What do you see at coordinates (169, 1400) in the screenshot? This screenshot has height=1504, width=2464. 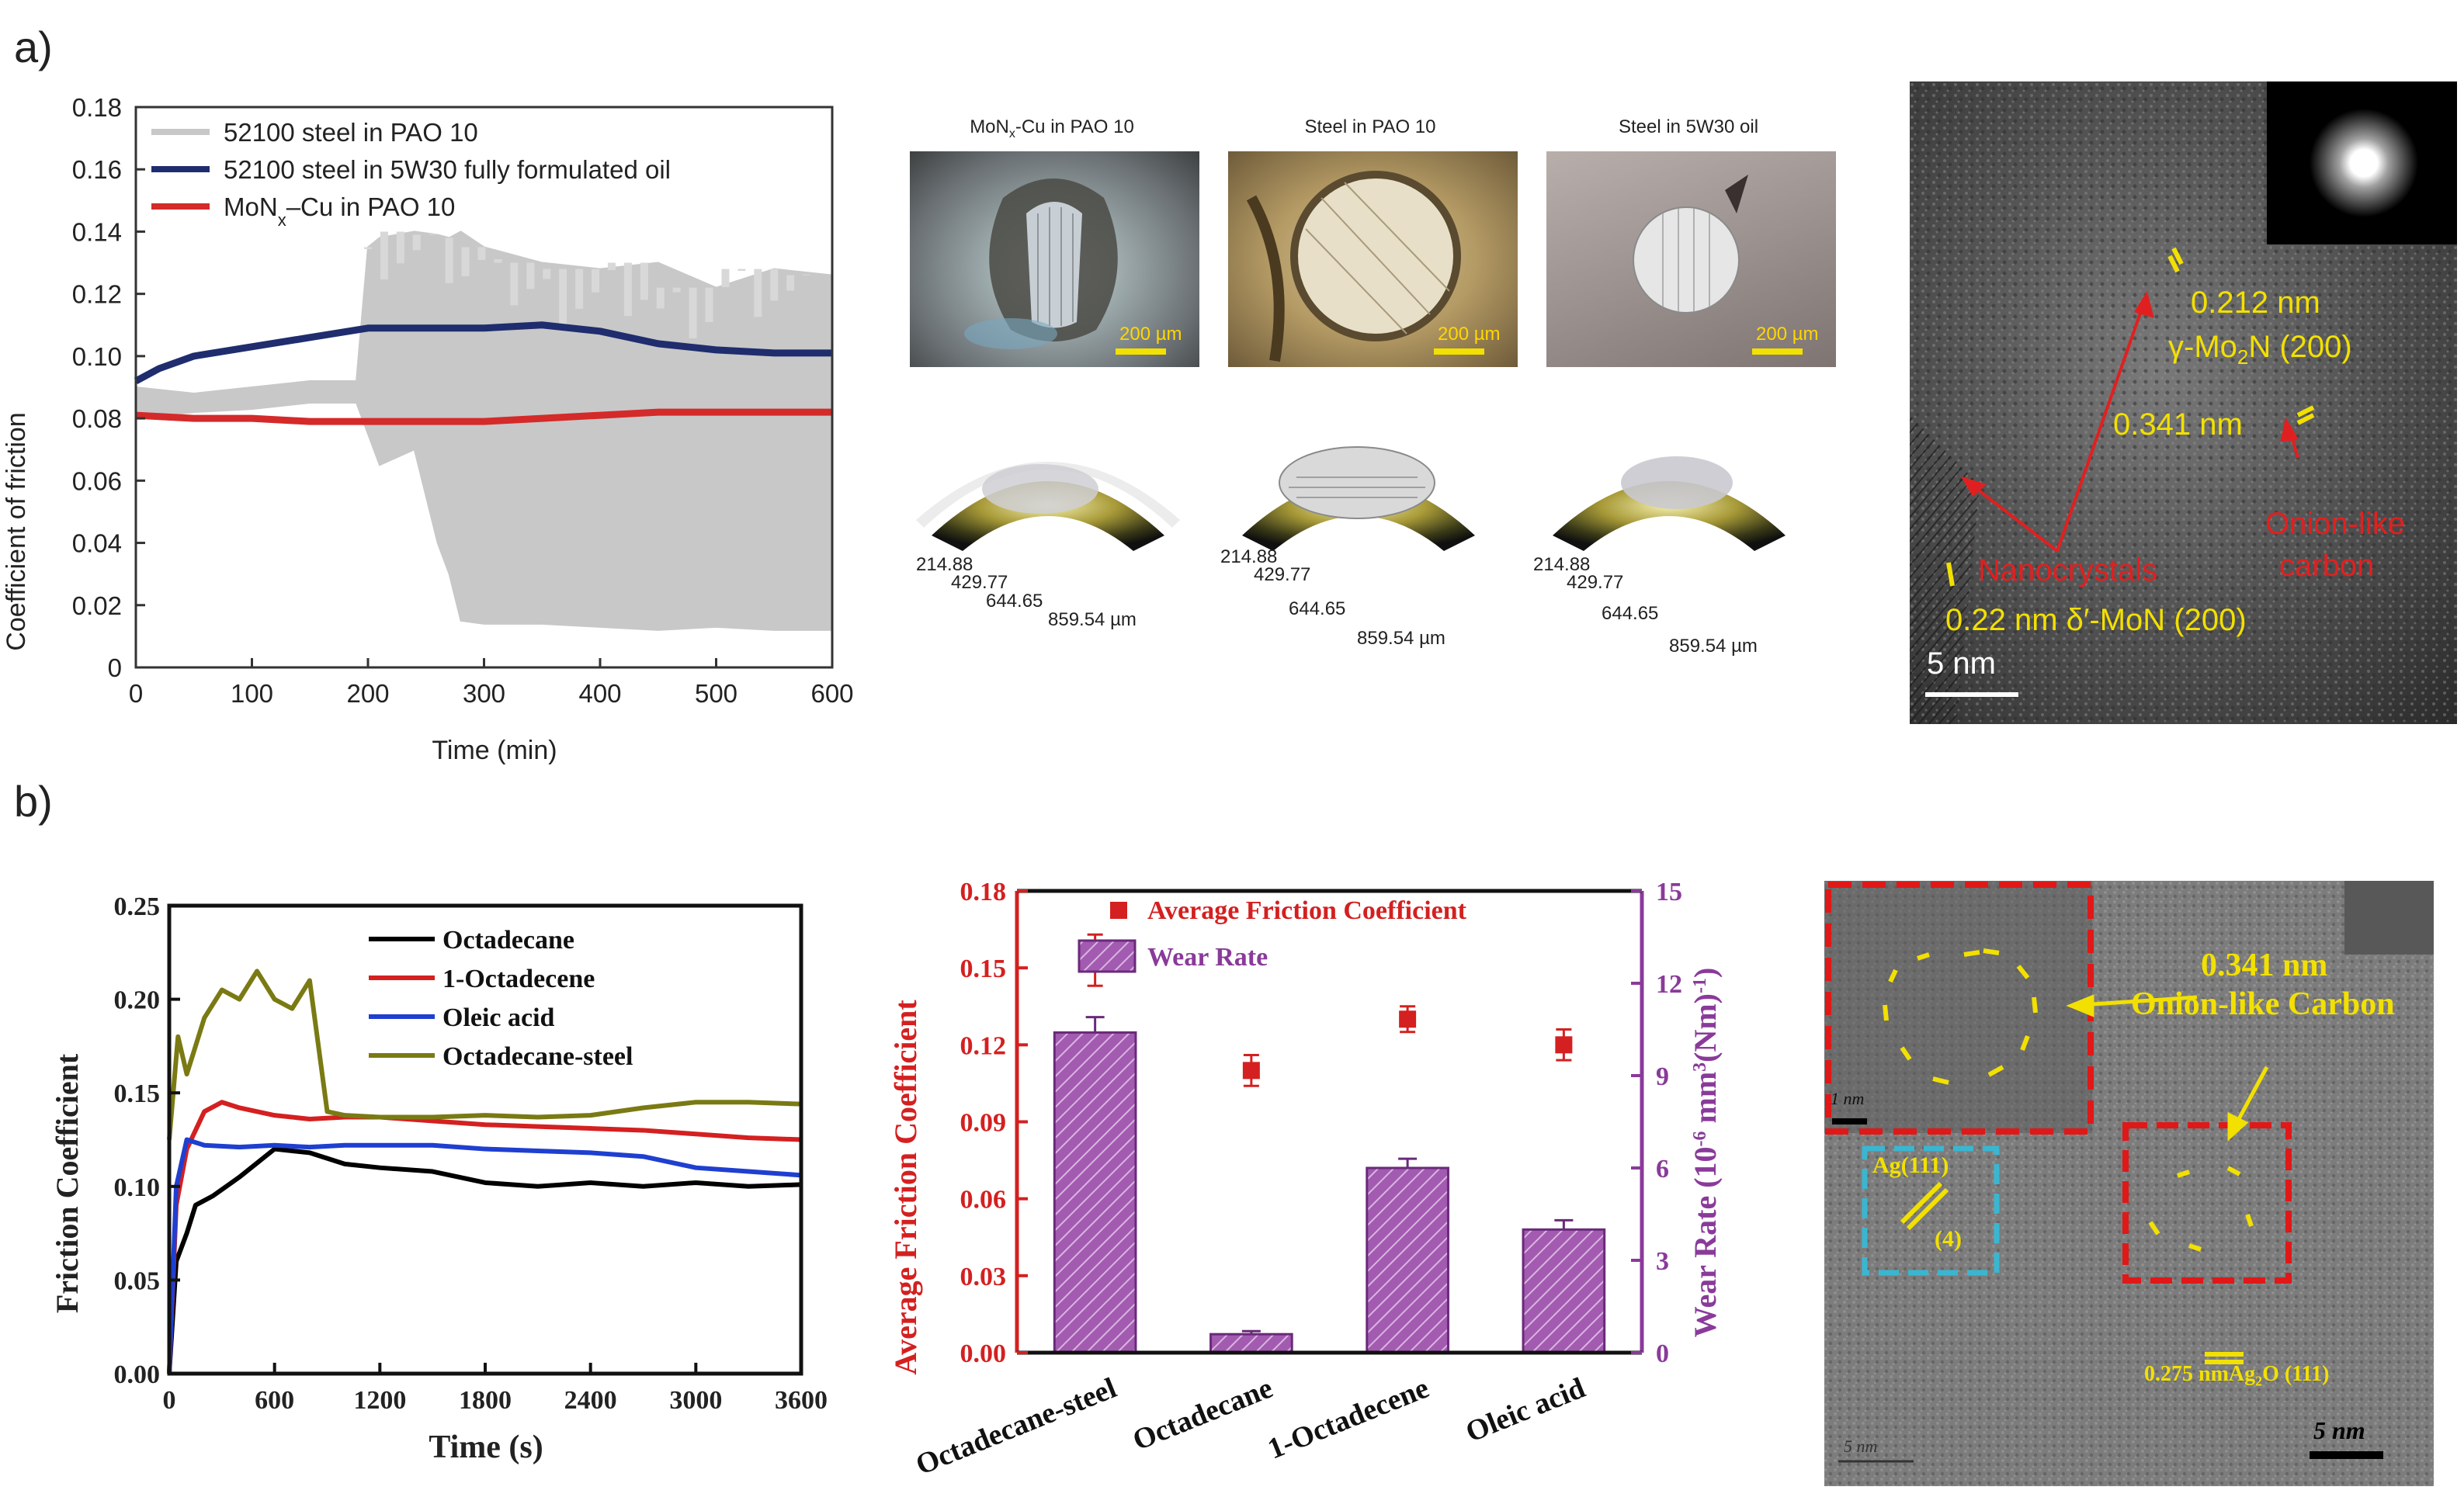 I see `chart-b-xtick-label: 0` at bounding box center [169, 1400].